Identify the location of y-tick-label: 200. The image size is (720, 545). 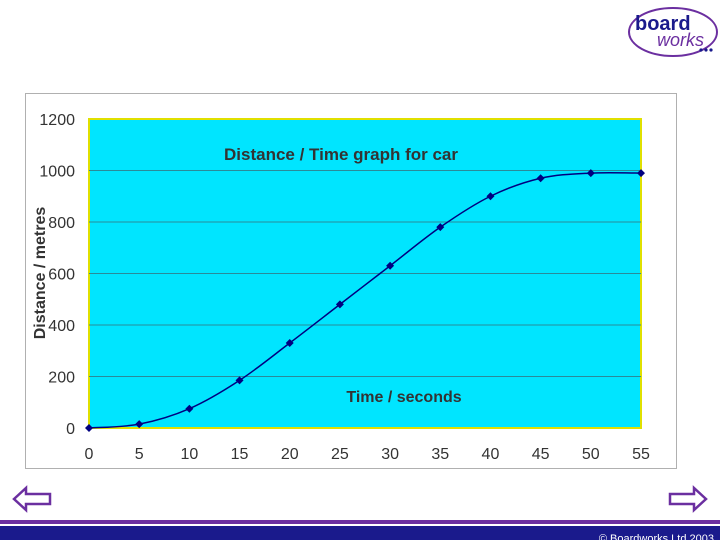
(61, 378).